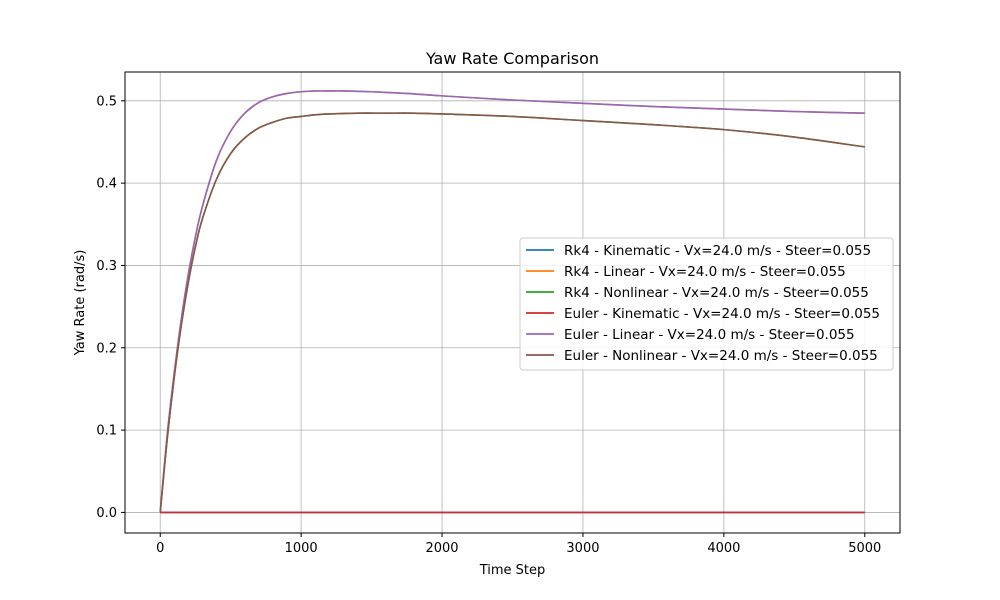 Image resolution: width=1000 pixels, height=600 pixels. I want to click on x-tick-label: 4000, so click(723, 548).